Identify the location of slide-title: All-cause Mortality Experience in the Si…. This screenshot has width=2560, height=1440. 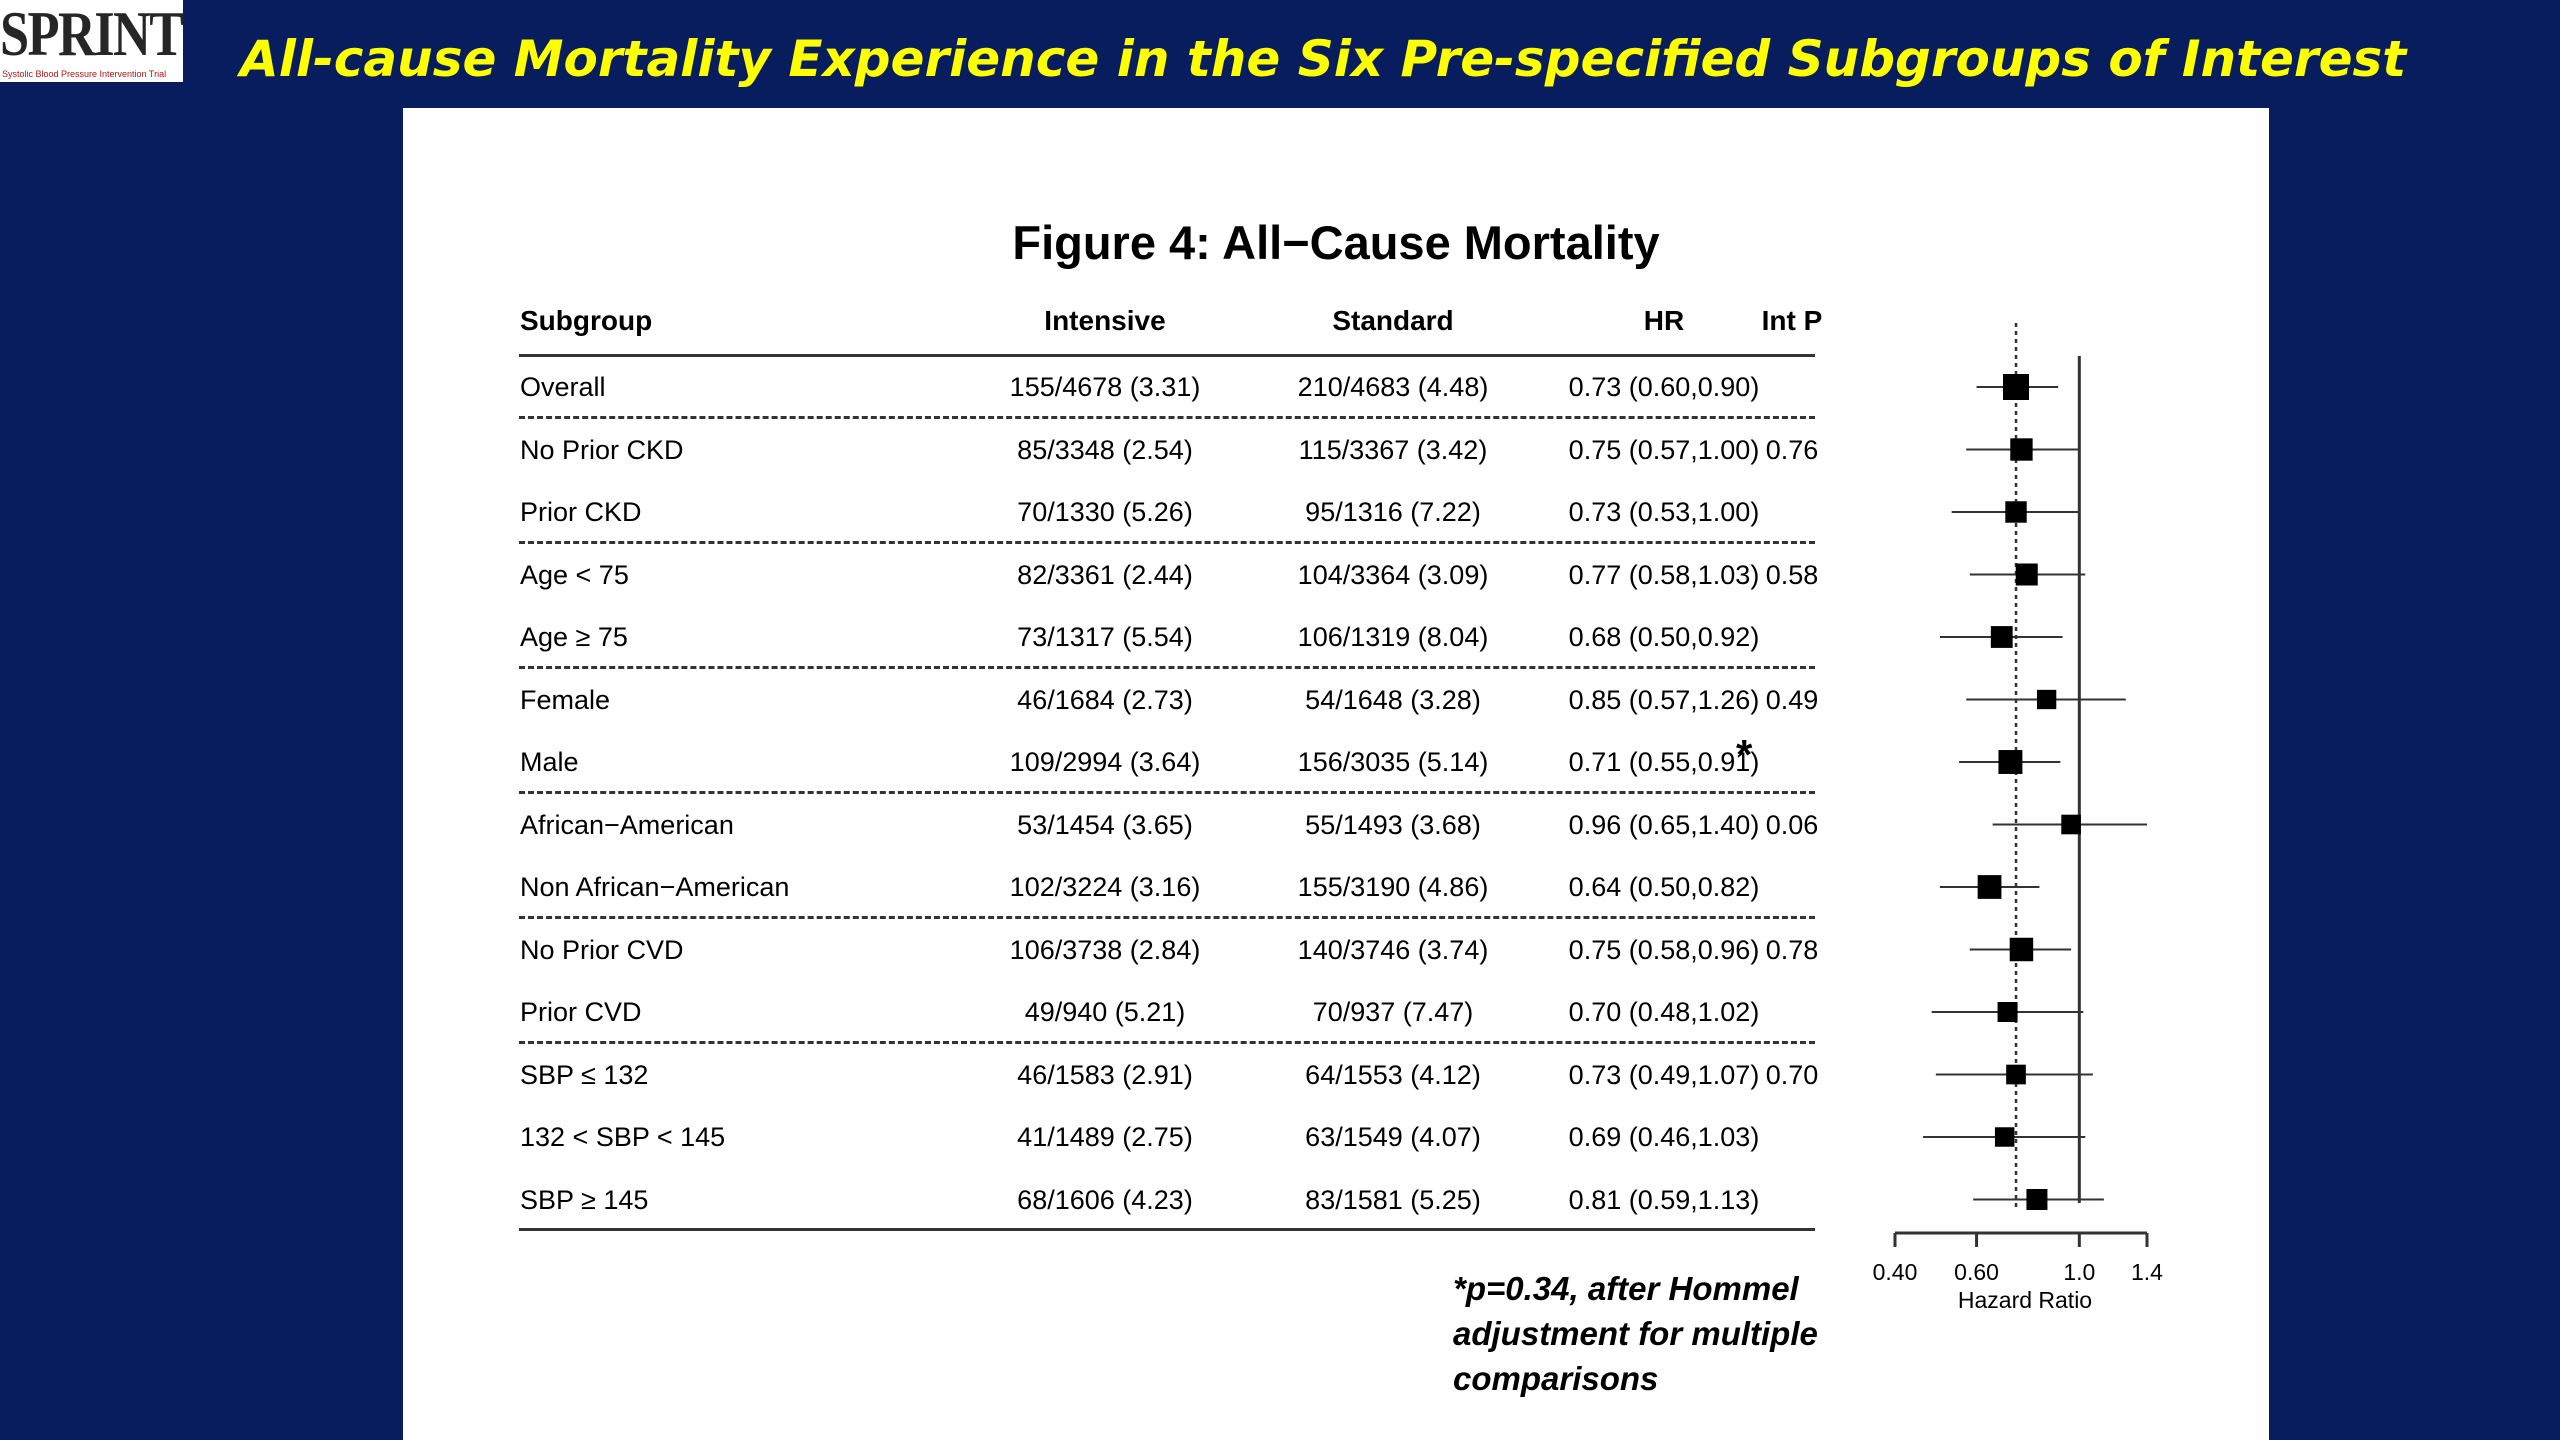
(1323, 59).